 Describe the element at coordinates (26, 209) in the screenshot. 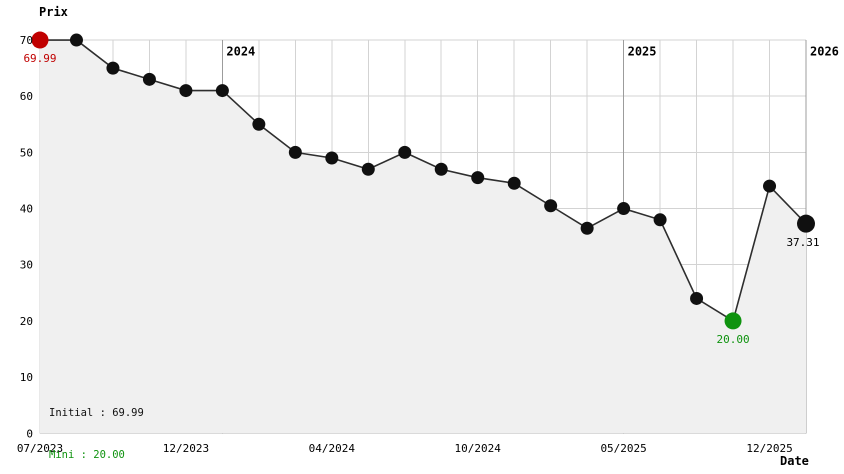

I see `y-tick-label: 40` at that location.